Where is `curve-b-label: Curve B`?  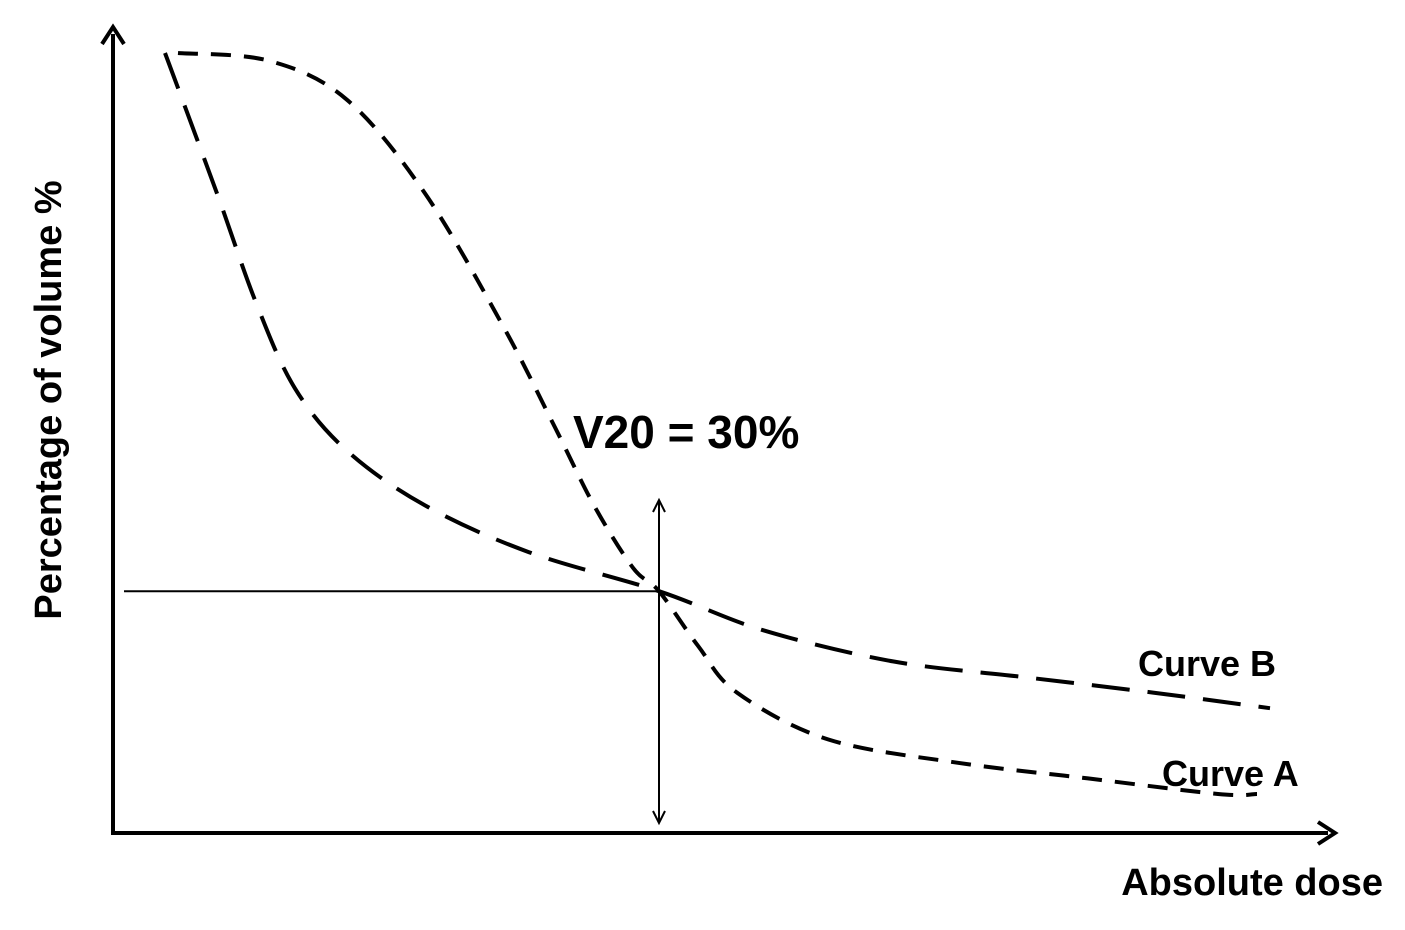
curve-b-label: Curve B is located at coordinates (1207, 663).